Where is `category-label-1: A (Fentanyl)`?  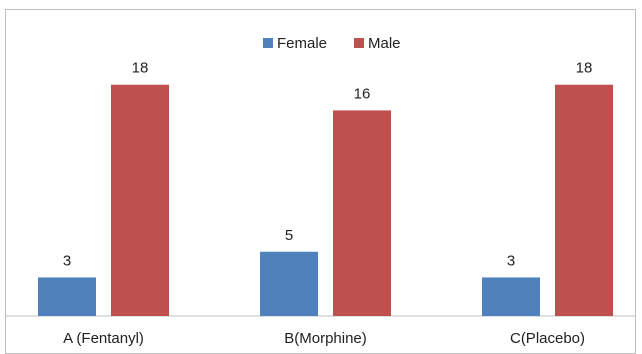
category-label-1: A (Fentanyl) is located at coordinates (103, 338).